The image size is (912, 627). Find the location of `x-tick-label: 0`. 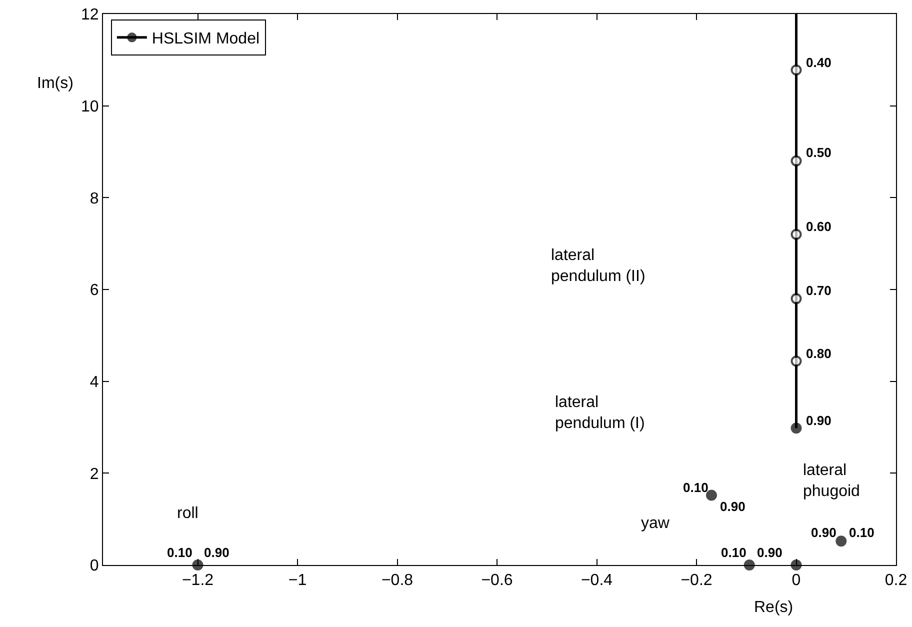

x-tick-label: 0 is located at coordinates (796, 581).